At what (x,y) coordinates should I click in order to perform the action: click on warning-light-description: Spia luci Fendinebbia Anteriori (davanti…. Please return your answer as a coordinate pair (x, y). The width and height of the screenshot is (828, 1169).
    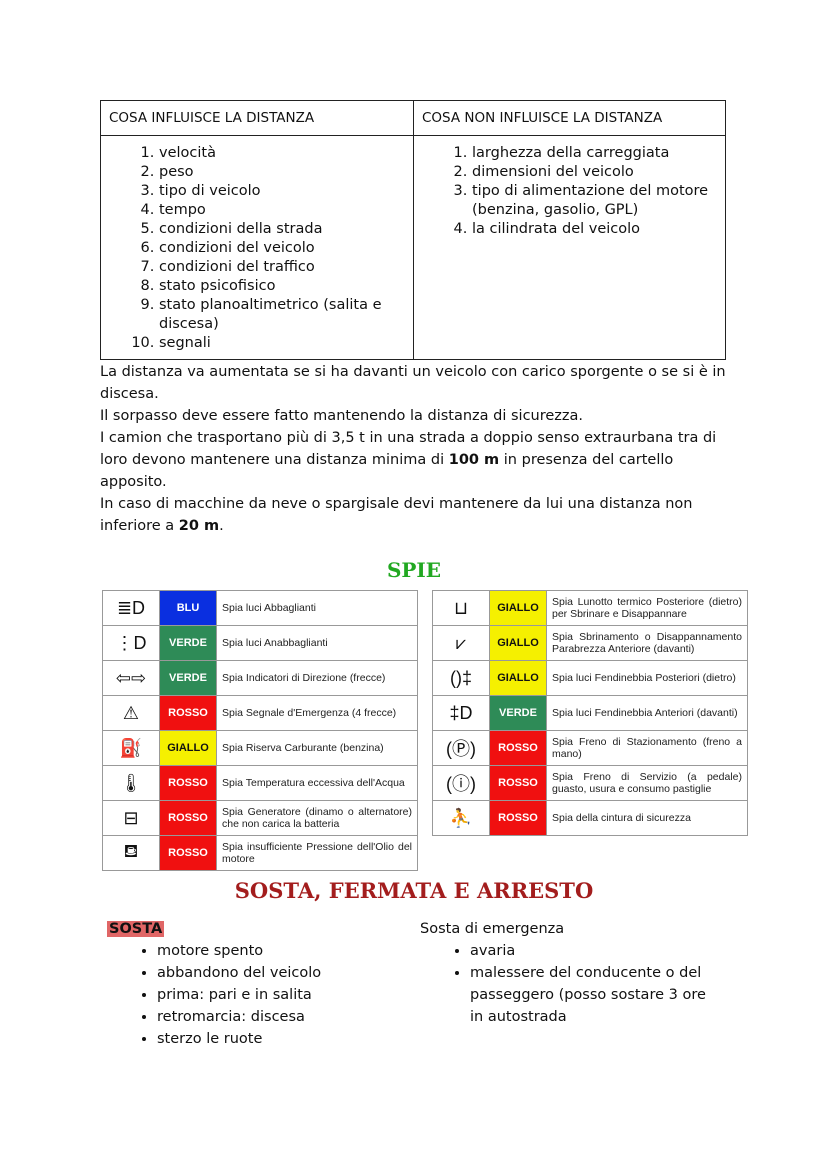
    Looking at the image, I should click on (647, 713).